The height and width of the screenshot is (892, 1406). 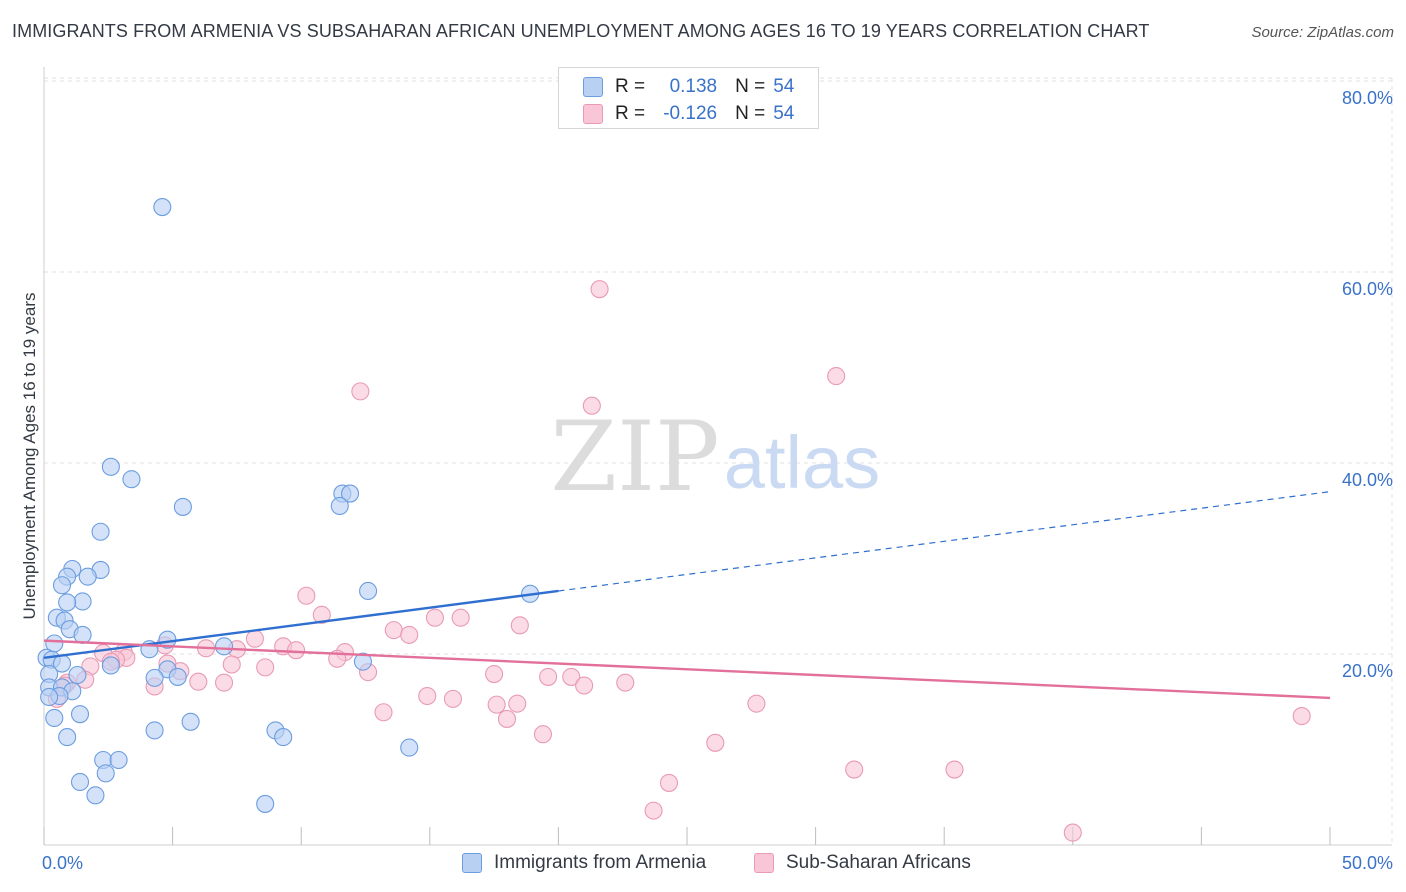 I want to click on legend-row-armenia: R = 0.138 N = 54, so click(x=688, y=87).